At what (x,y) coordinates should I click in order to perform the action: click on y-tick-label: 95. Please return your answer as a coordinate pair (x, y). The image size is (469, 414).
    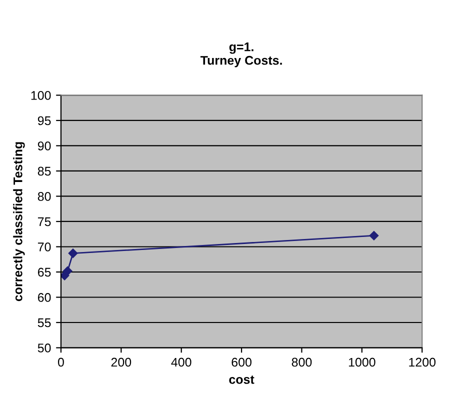
    Looking at the image, I should click on (44, 121).